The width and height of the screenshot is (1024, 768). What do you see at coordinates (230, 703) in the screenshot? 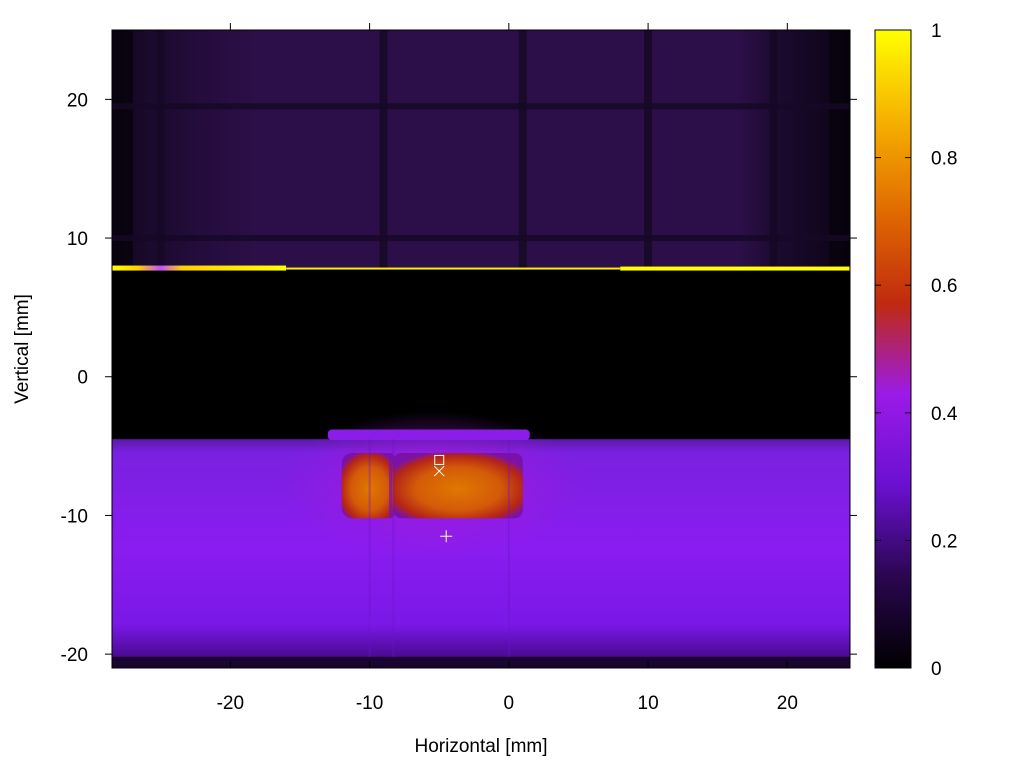
I see `x-tick-label: -20` at bounding box center [230, 703].